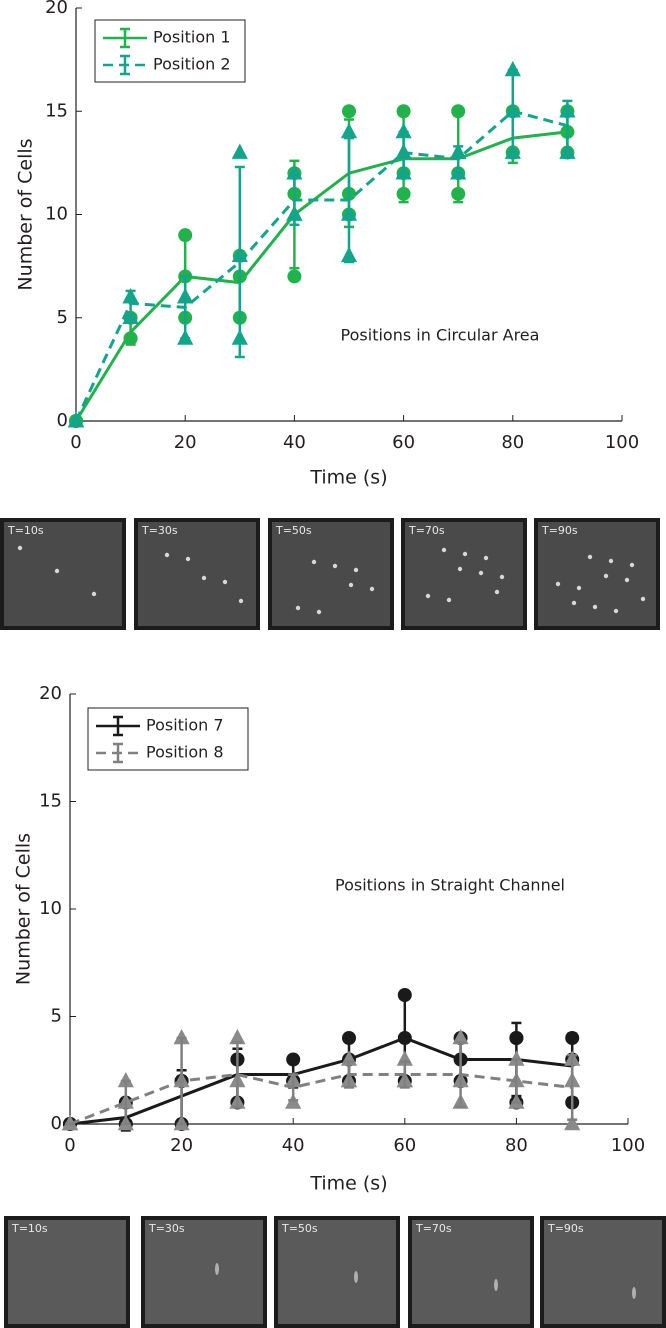  I want to click on legend-label: Position 7, so click(185, 725).